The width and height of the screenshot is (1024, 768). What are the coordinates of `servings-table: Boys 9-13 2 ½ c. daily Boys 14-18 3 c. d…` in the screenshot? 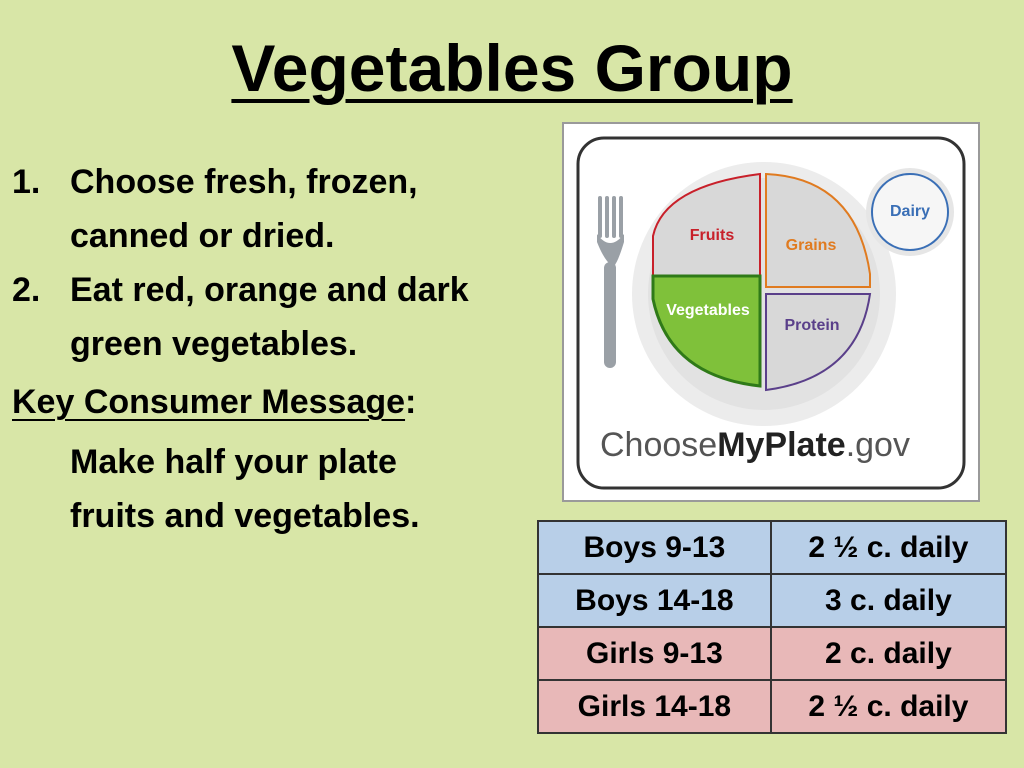 It's located at (772, 627).